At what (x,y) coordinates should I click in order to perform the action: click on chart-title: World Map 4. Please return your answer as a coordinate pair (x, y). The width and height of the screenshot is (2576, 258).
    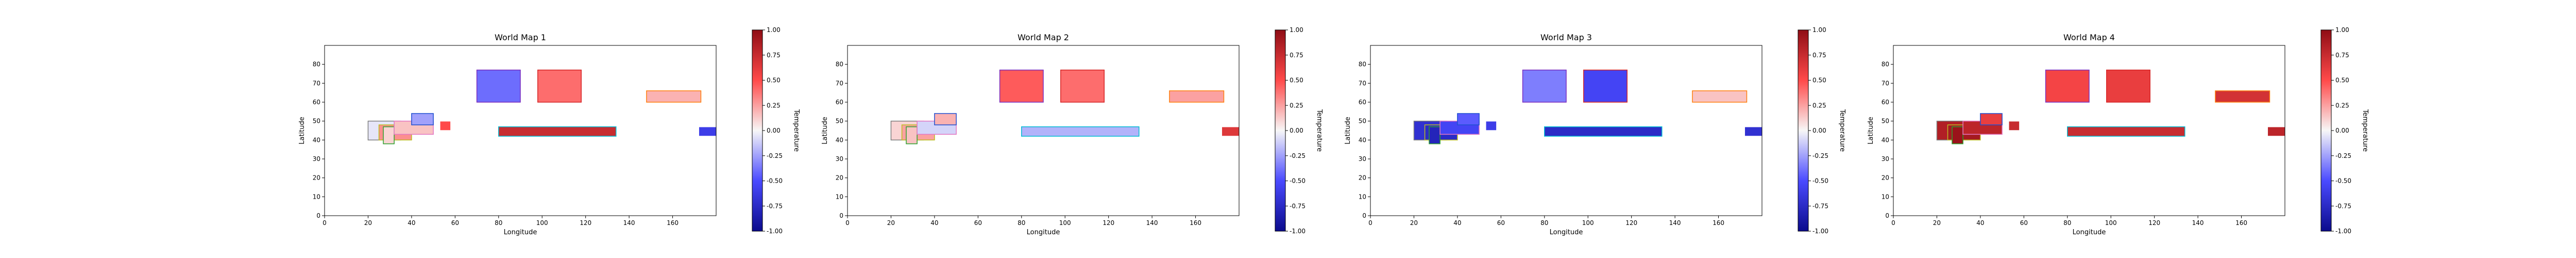
    Looking at the image, I should click on (2089, 37).